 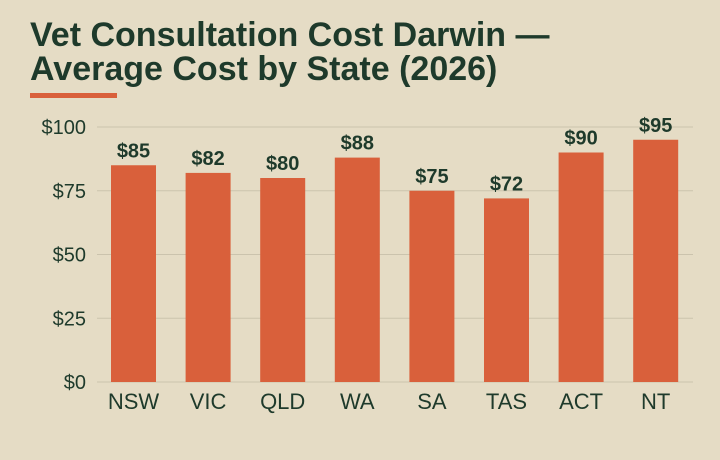 What do you see at coordinates (432, 401) in the screenshot?
I see `x-tick-label: SA` at bounding box center [432, 401].